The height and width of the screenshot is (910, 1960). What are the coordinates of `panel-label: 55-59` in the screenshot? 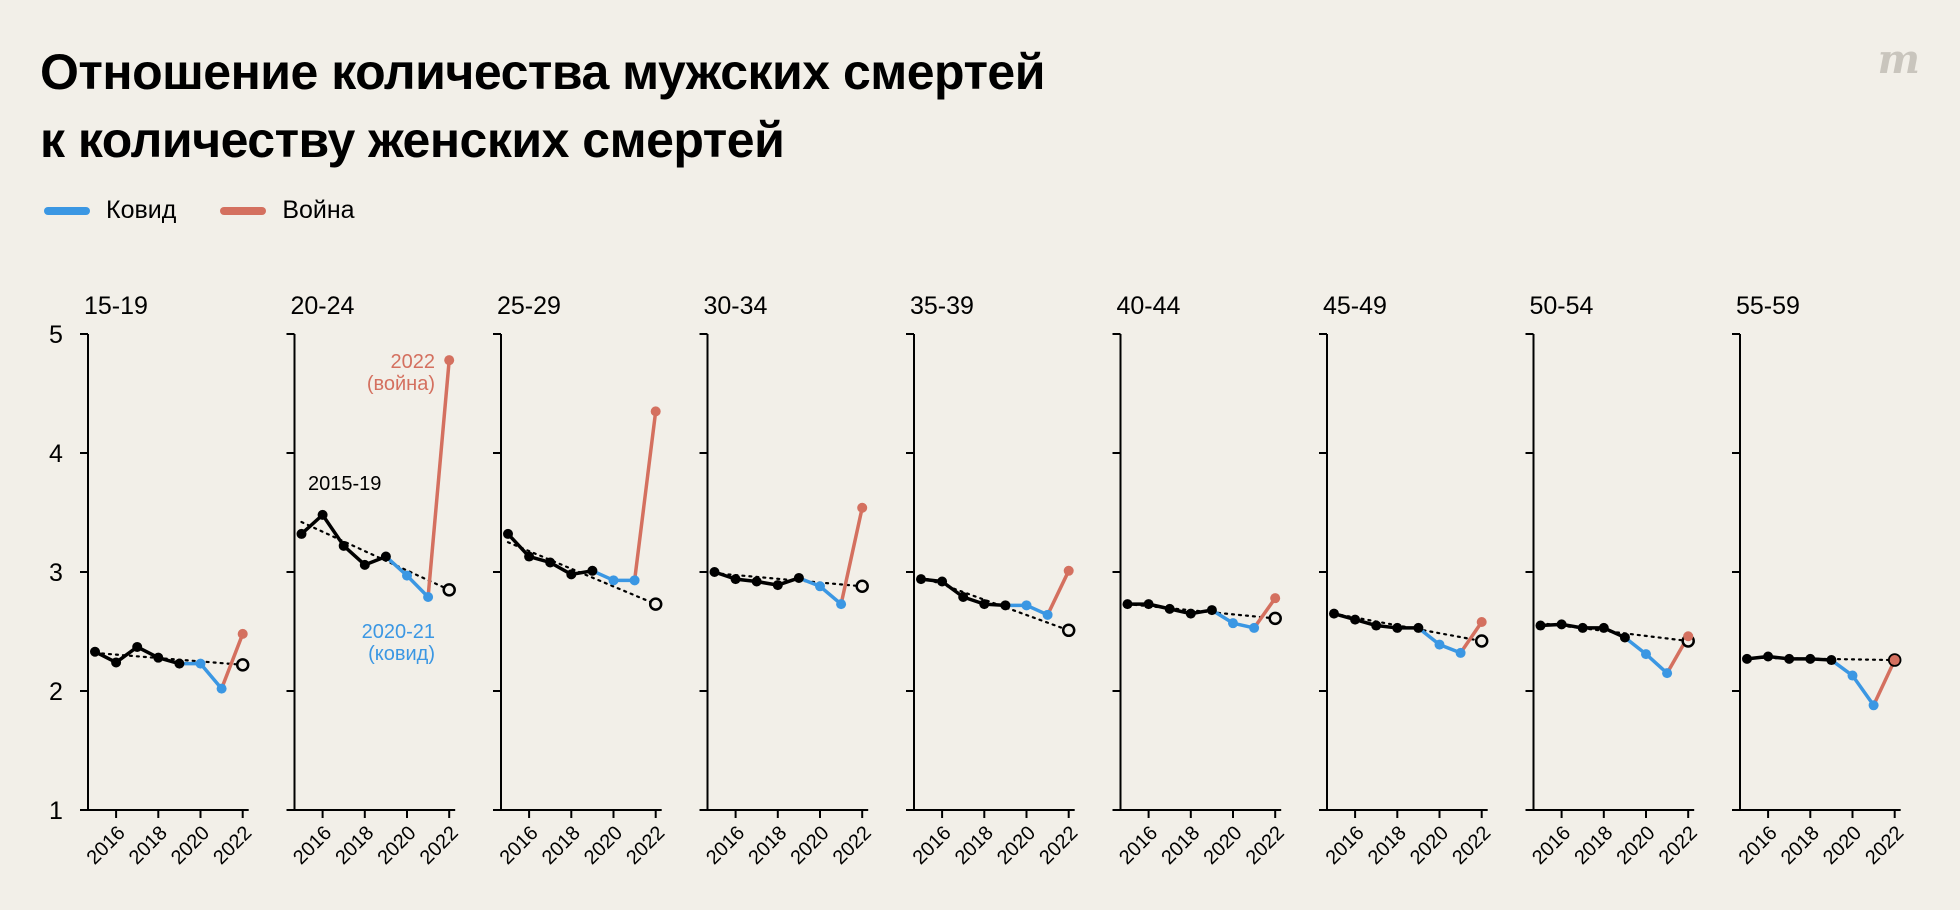 It's located at (1768, 306).